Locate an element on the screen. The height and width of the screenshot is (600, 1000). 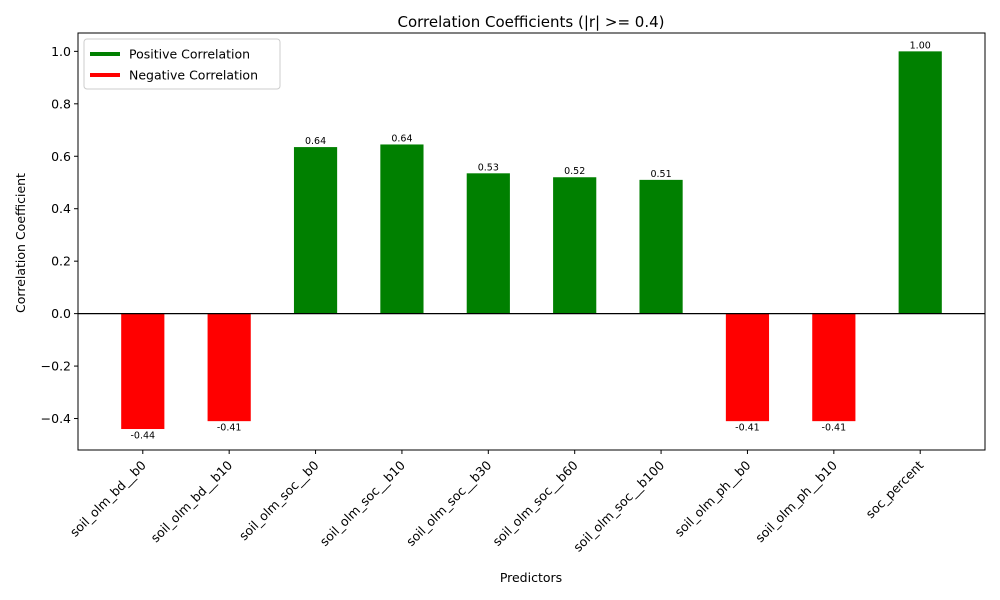
value-label: 0.53 is located at coordinates (488, 167).